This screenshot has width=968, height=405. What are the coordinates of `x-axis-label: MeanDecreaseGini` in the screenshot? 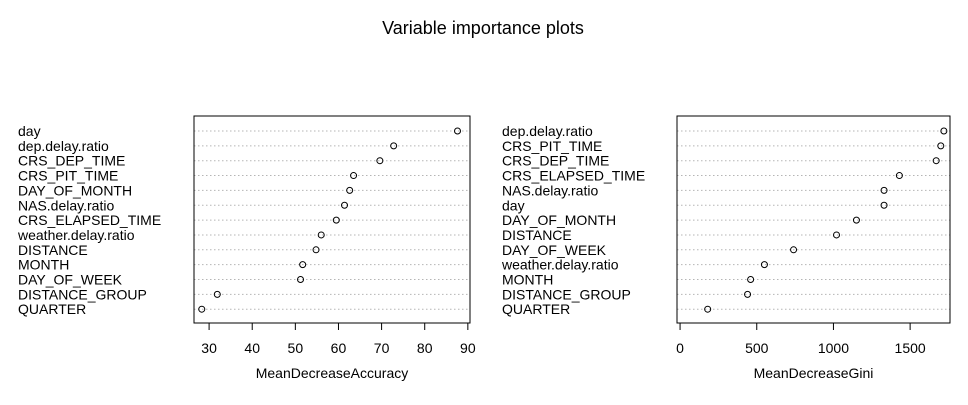 It's located at (814, 373).